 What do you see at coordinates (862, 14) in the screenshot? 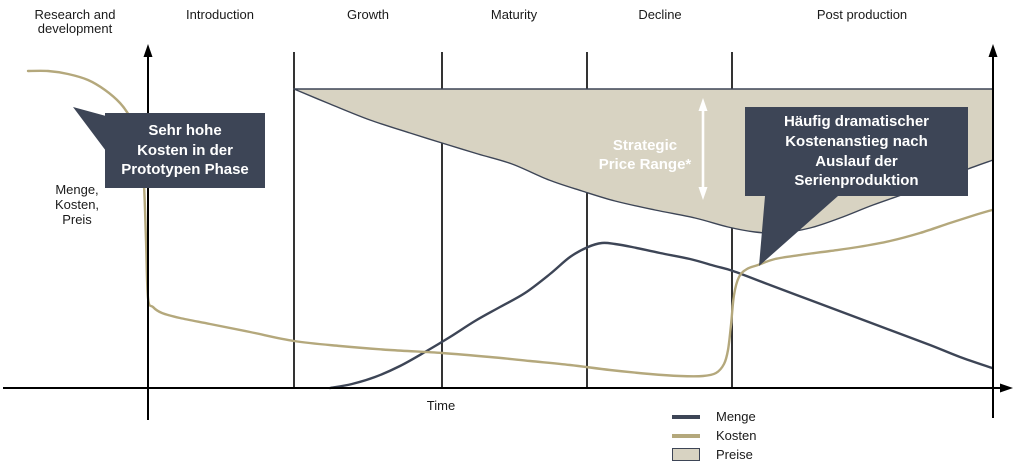
I see `phase-label-post-production: Post production` at bounding box center [862, 14].